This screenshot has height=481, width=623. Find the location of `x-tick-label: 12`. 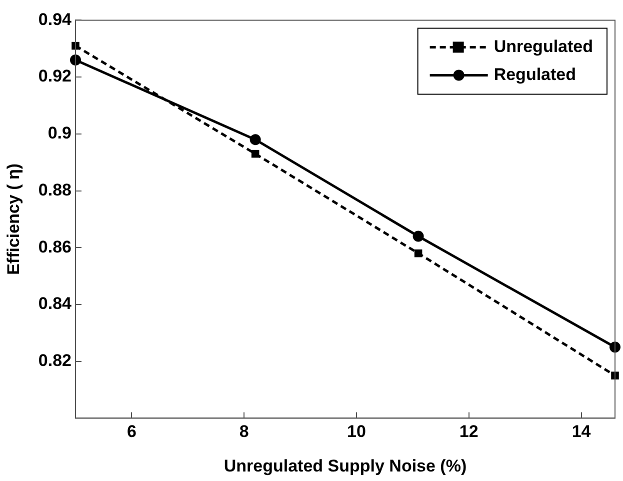

x-tick-label: 12 is located at coordinates (468, 432).